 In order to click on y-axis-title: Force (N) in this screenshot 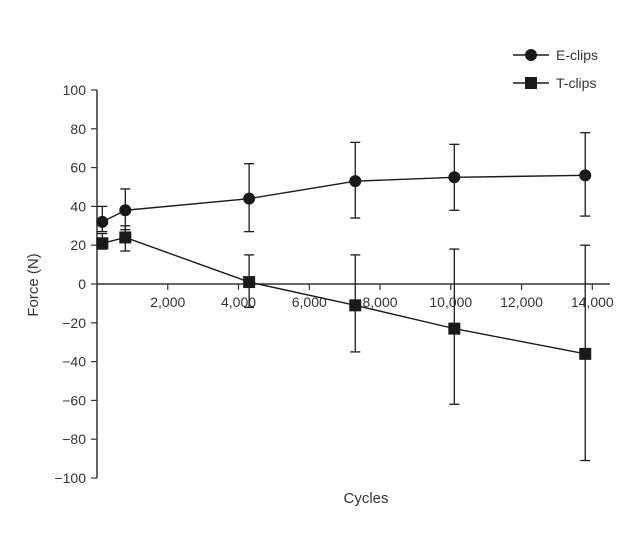, I will do `click(33, 284)`.